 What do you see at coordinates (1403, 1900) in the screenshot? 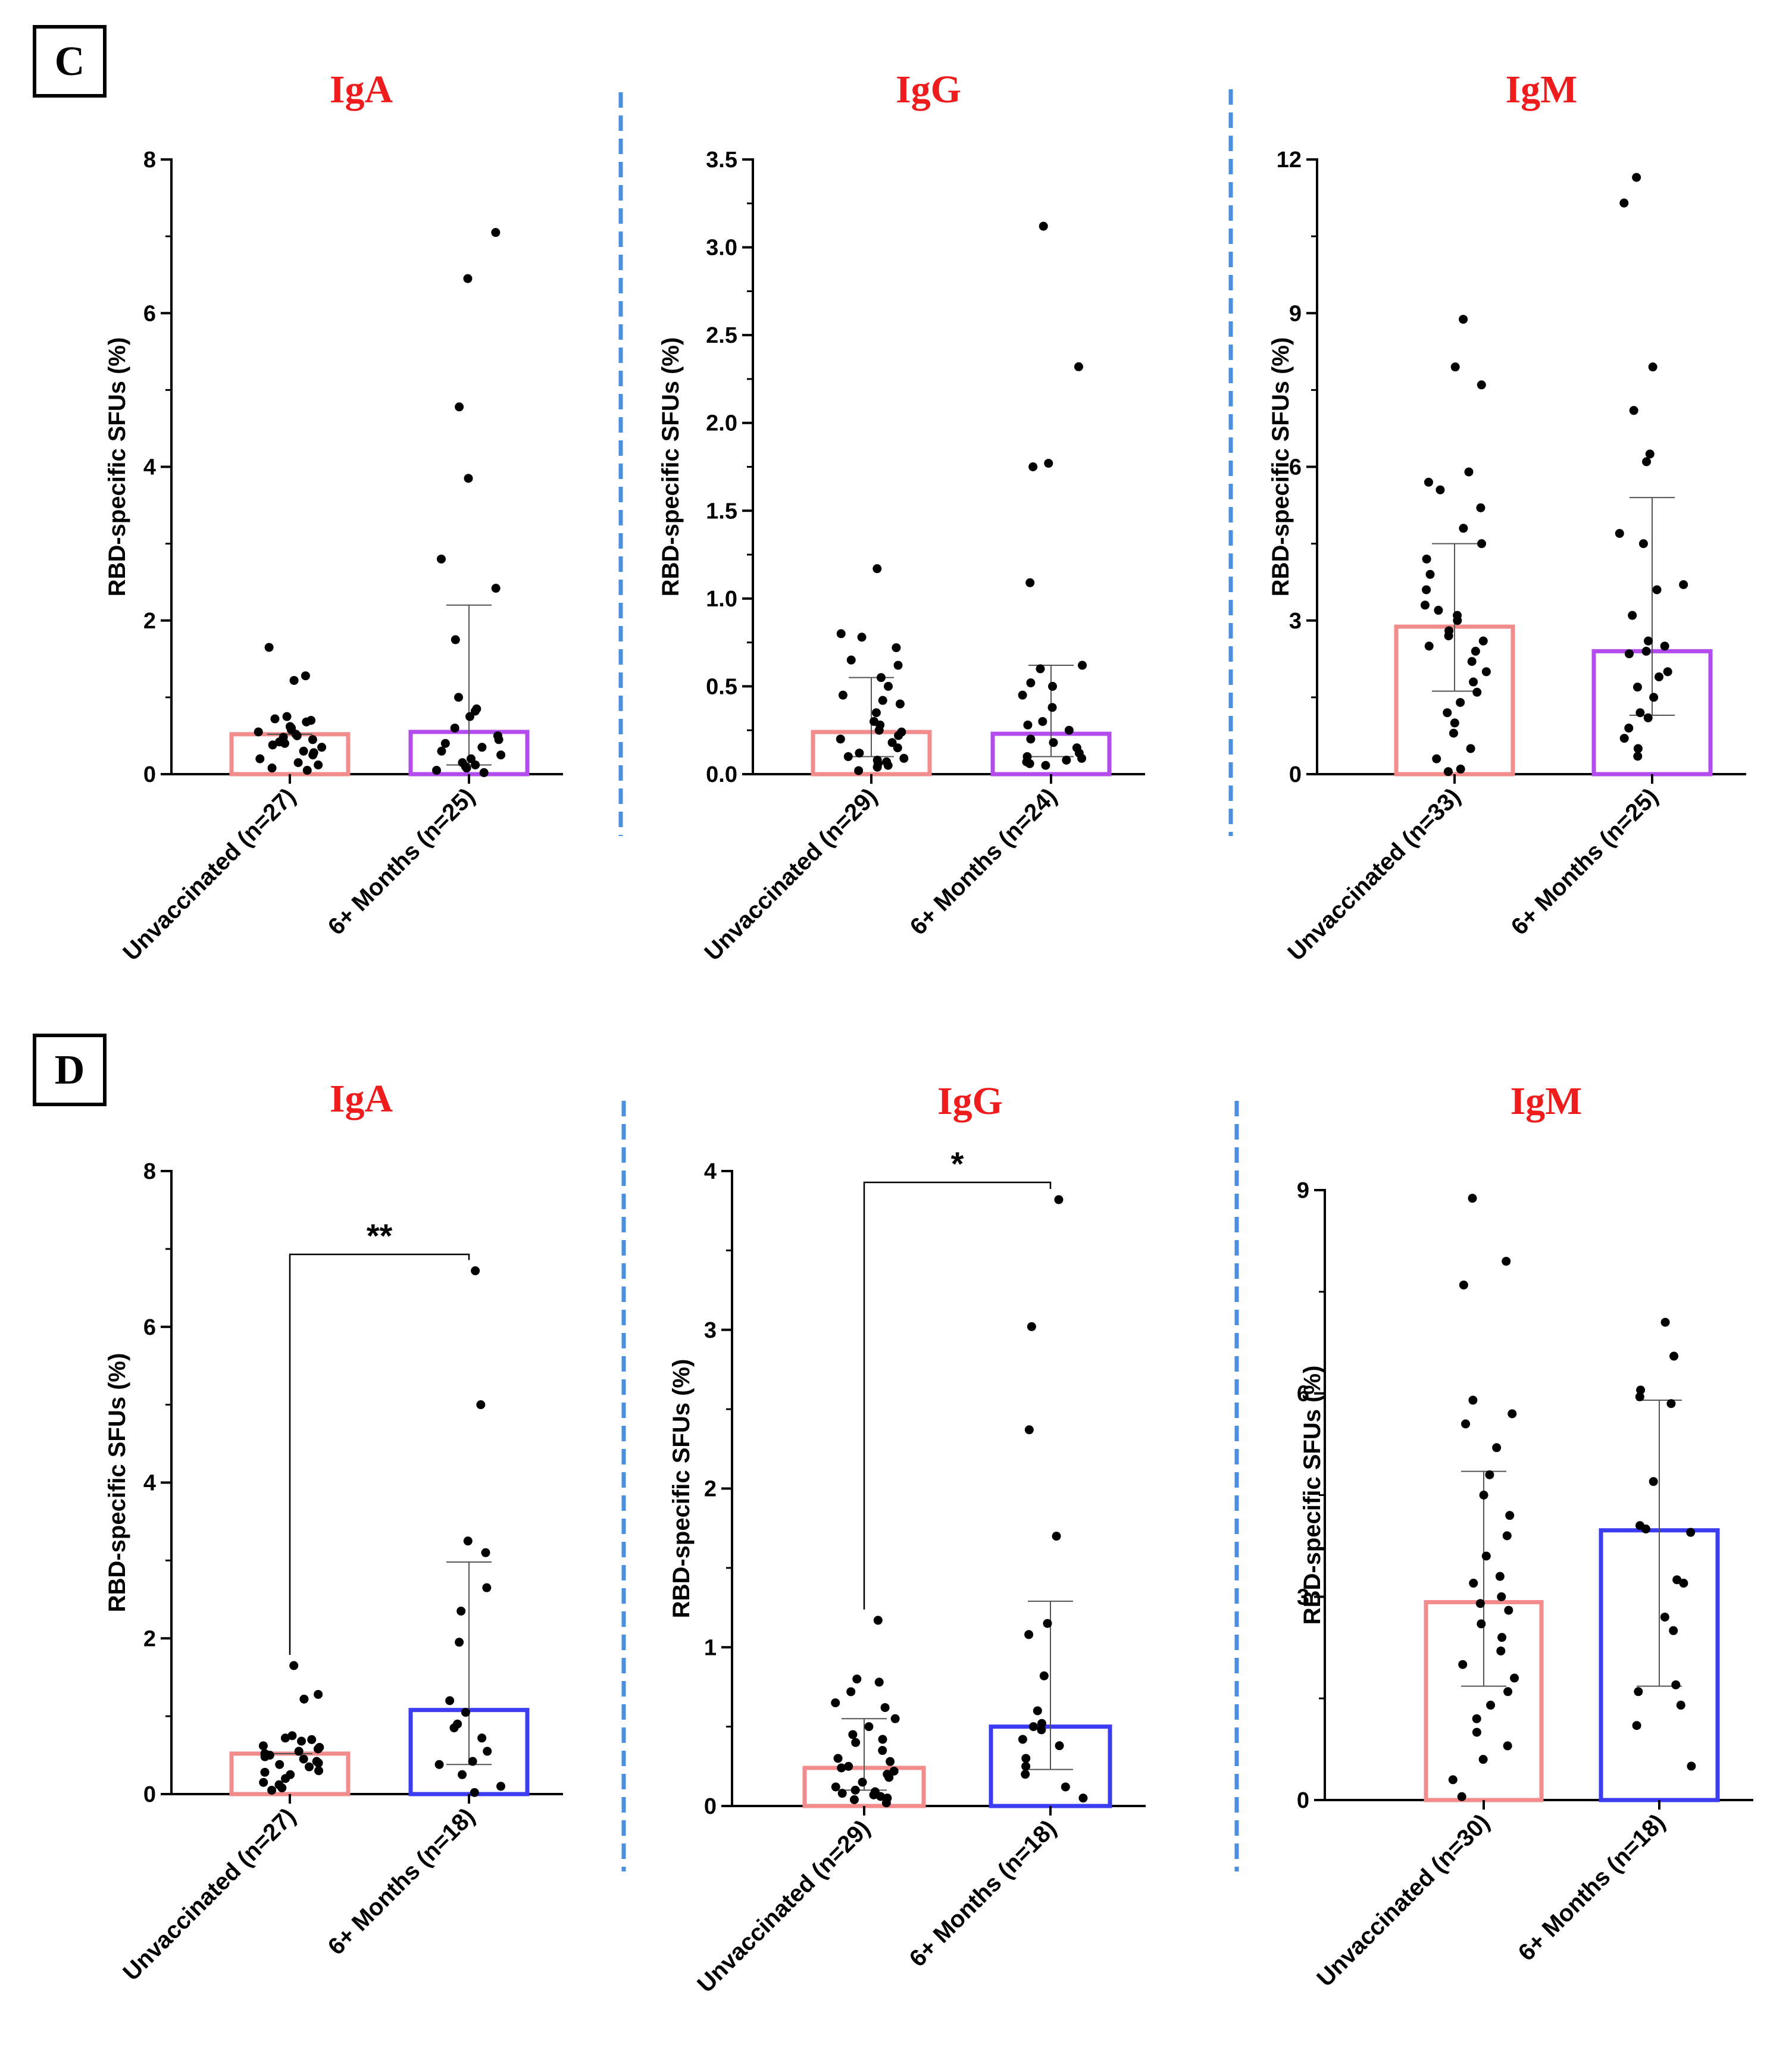
I see `category-label: Unvaccinated (n=30)` at bounding box center [1403, 1900].